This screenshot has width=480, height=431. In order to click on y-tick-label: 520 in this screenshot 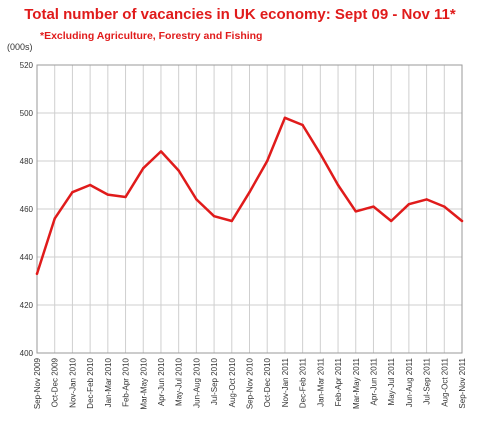, I will do `click(27, 65)`.